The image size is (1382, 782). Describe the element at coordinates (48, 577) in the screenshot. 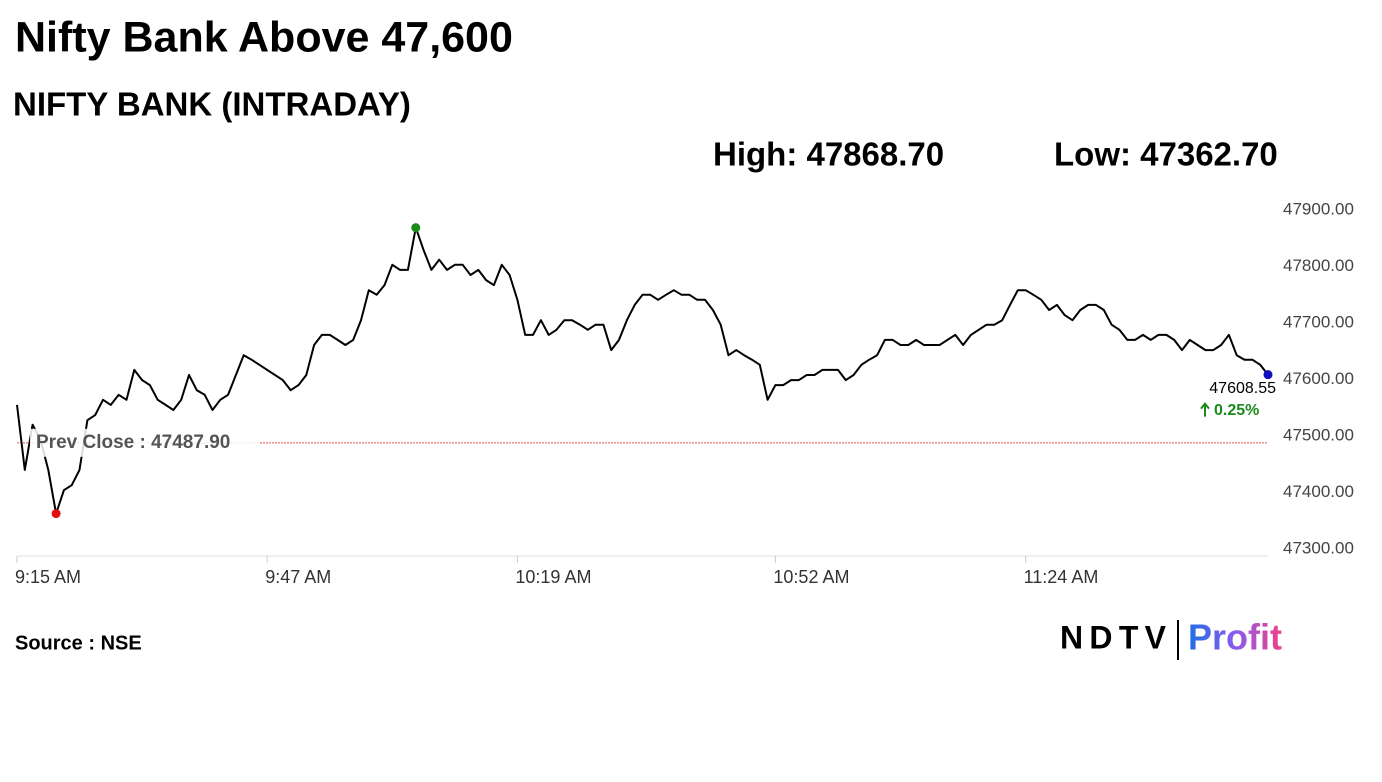

I see `x-tick-label: 9:15 AM` at that location.